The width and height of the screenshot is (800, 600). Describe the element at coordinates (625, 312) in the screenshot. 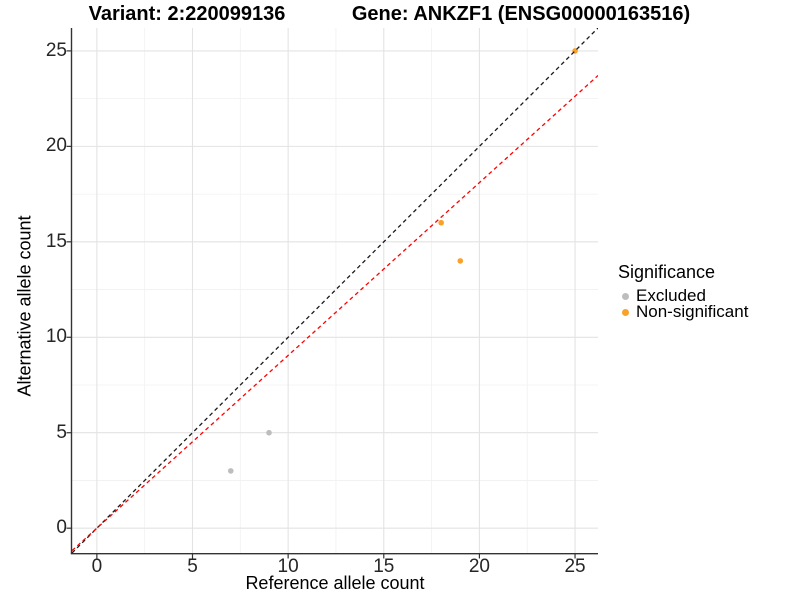

I see `non-significant-dot-icon` at that location.